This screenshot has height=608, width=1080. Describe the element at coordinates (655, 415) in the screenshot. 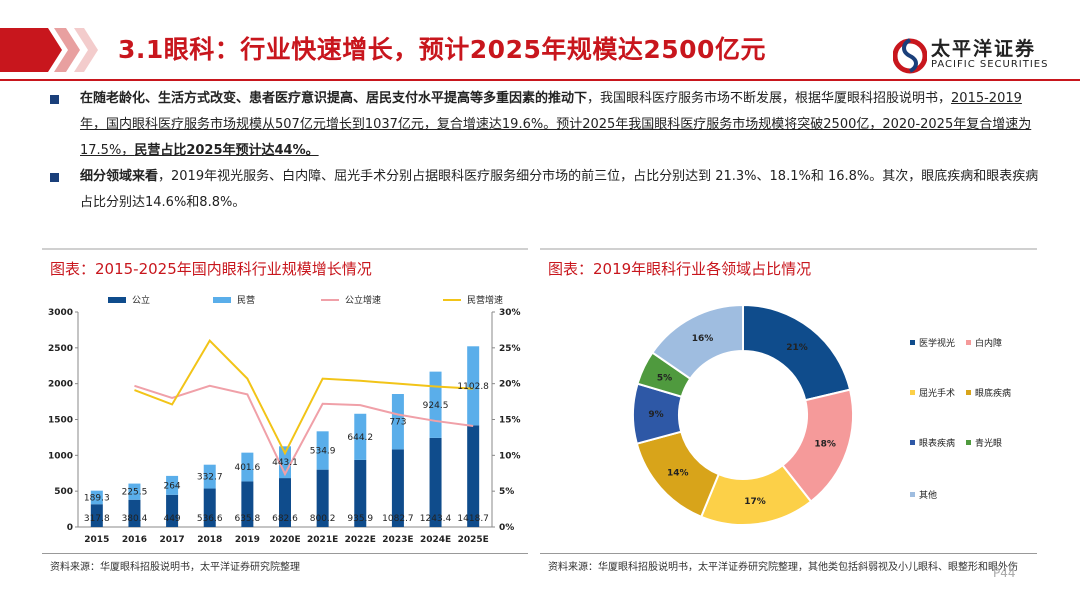

I see `donut-slice-label: 9%` at that location.